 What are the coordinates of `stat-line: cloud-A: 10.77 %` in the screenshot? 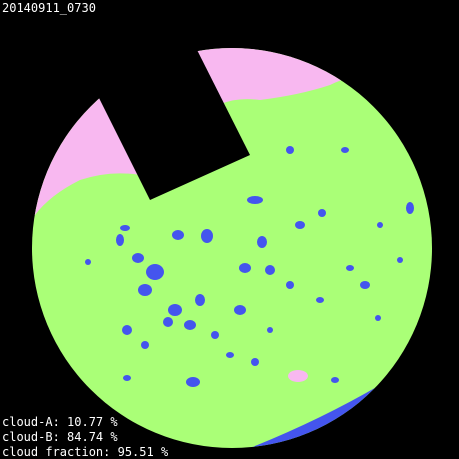 It's located at (60, 422).